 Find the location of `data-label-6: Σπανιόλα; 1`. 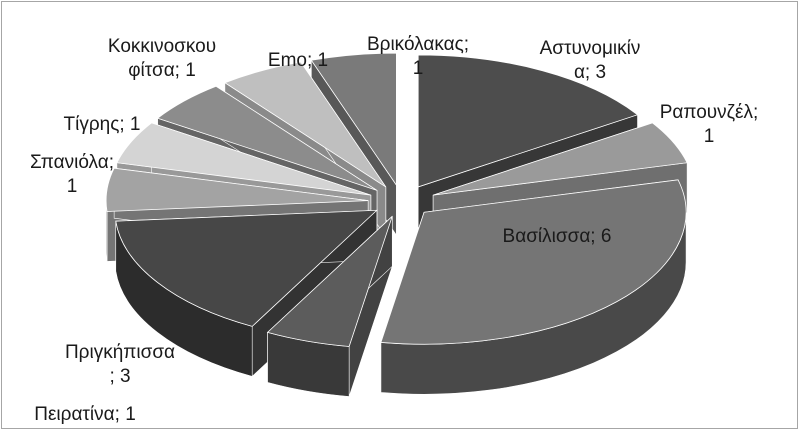

data-label-6: Σπανιόλα; 1 is located at coordinates (72, 174).